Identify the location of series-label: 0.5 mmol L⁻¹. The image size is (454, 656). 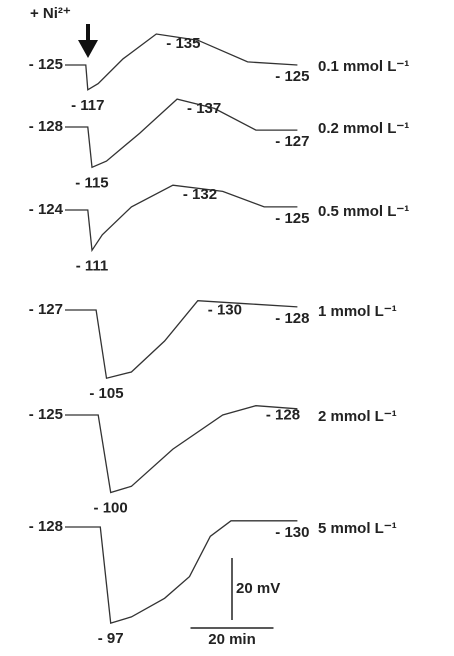
(363, 211).